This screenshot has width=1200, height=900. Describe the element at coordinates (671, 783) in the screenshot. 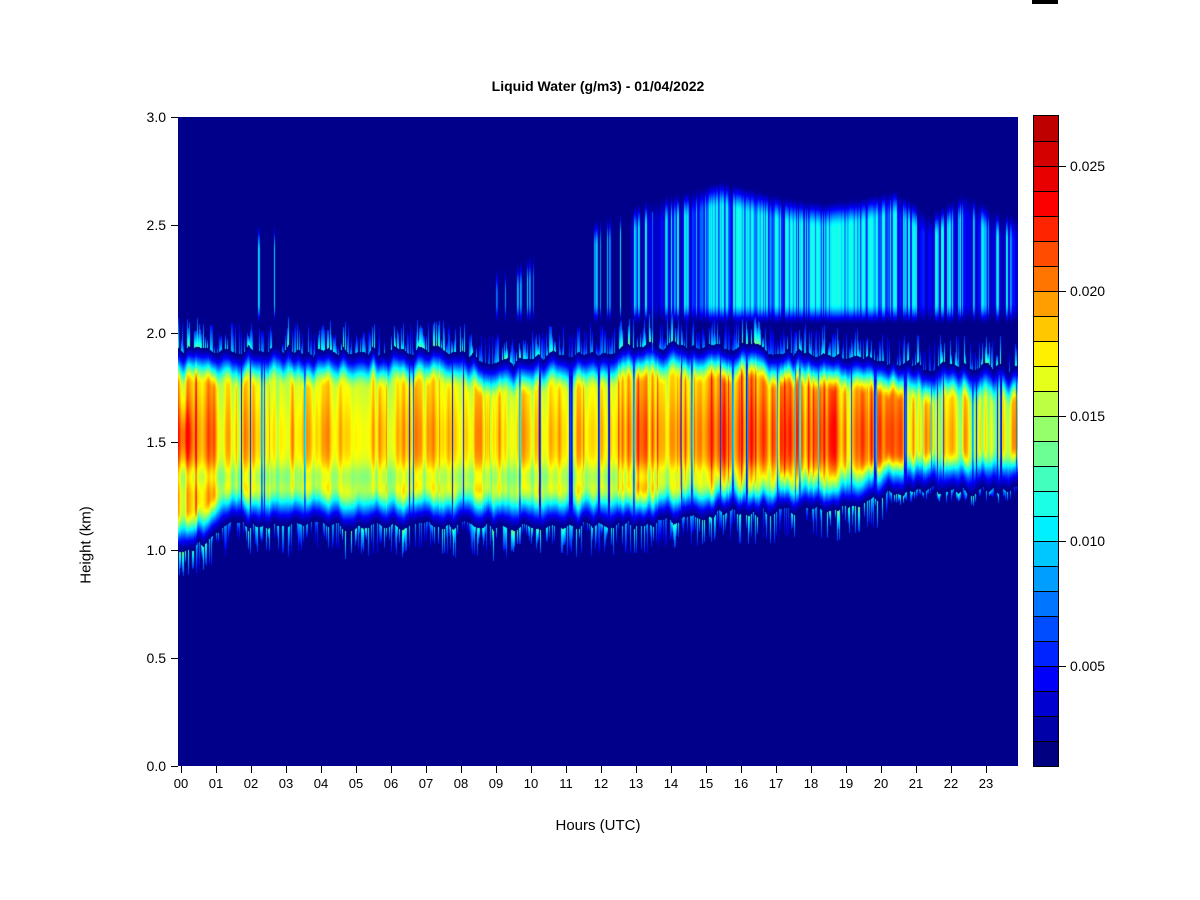

I see `x-tick-label: 14` at that location.